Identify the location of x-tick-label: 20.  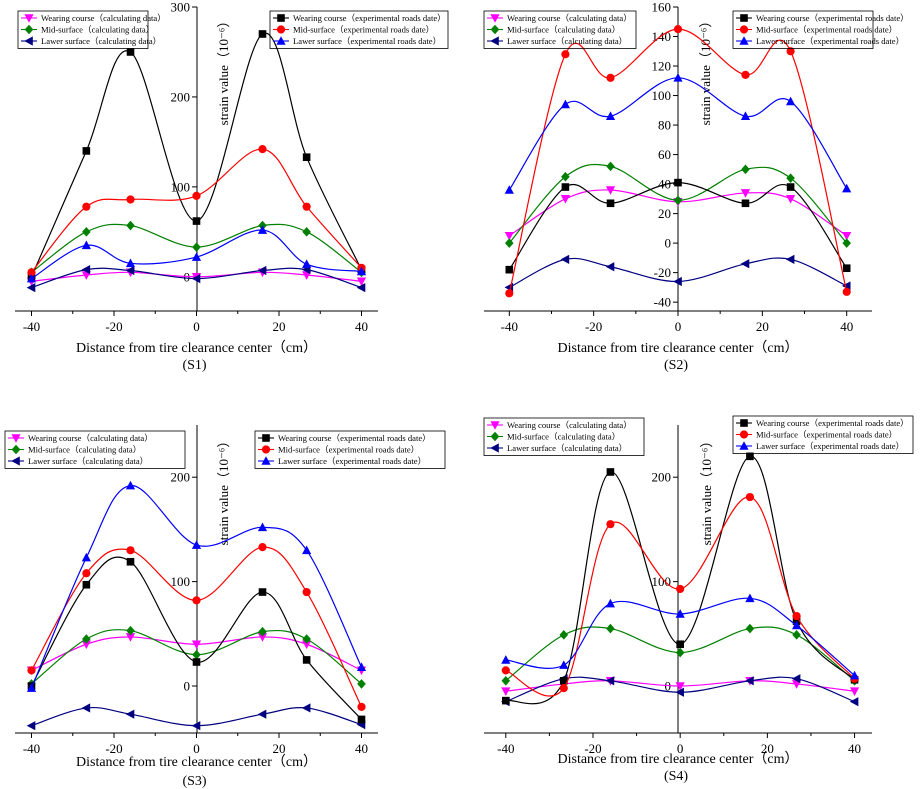
(279, 326).